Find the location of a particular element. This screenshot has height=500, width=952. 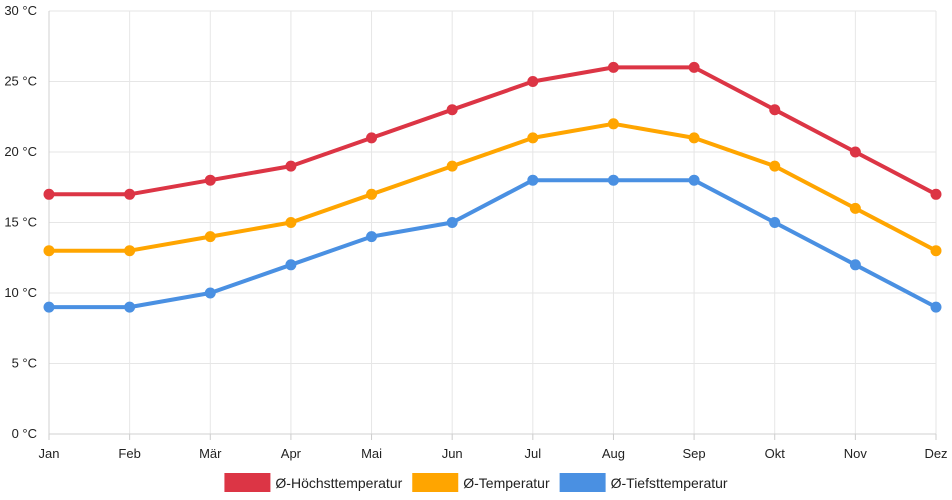

x-tick-label: Sep is located at coordinates (694, 453).